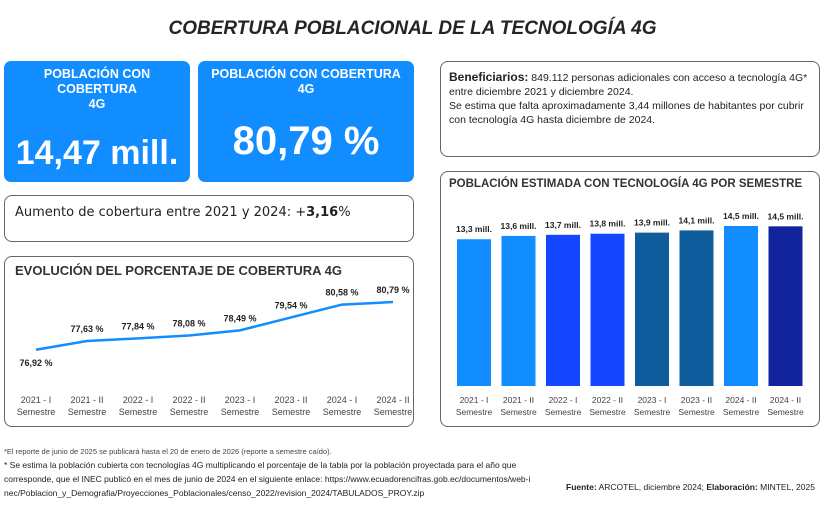 Image resolution: width=825 pixels, height=530 pixels. I want to click on source-text: ARCOTEL, diciembre 2024;, so click(651, 487).